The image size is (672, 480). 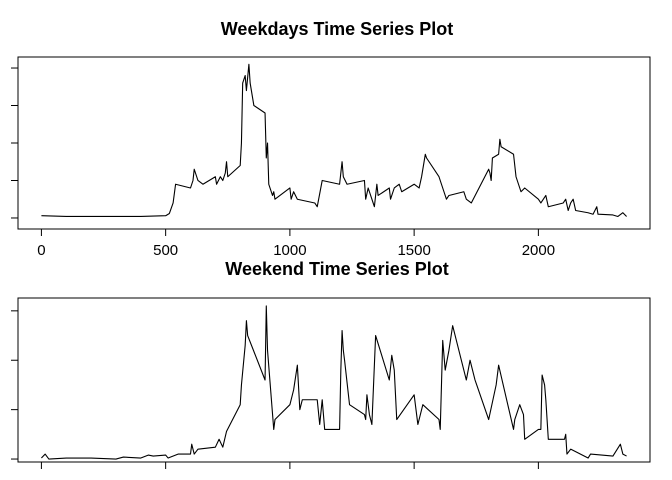 I want to click on x-tick-label: 500, so click(x=165, y=250).